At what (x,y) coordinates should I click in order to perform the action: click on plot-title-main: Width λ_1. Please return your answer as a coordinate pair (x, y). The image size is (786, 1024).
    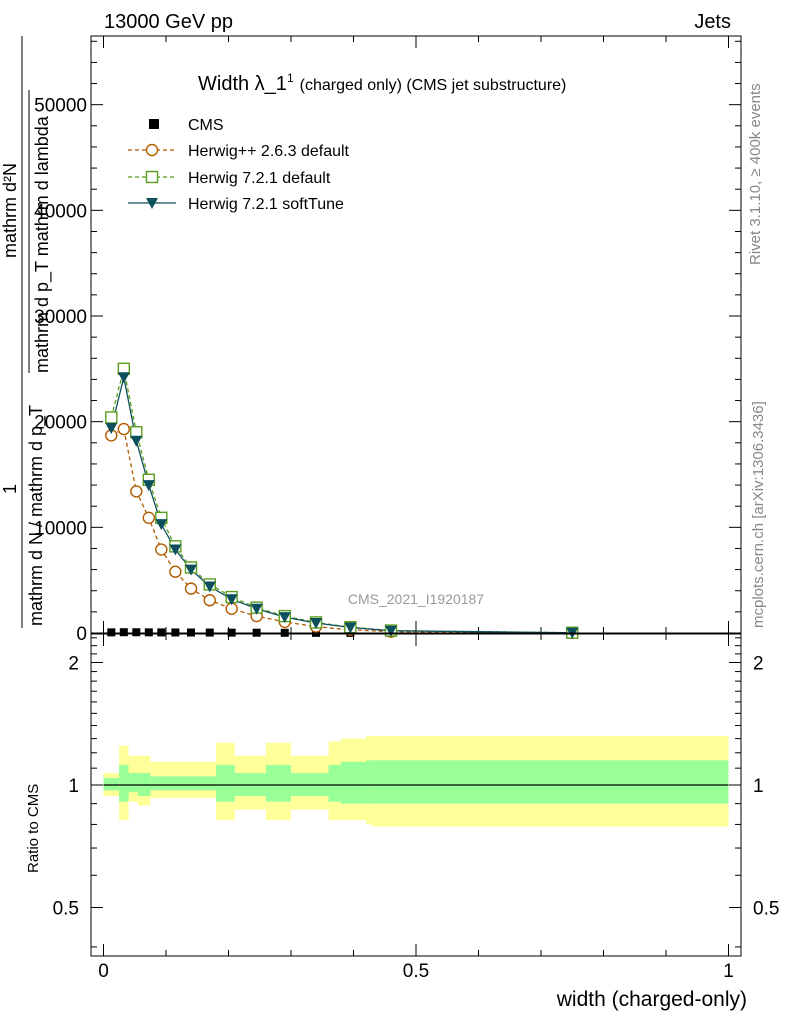
    Looking at the image, I should click on (242, 84).